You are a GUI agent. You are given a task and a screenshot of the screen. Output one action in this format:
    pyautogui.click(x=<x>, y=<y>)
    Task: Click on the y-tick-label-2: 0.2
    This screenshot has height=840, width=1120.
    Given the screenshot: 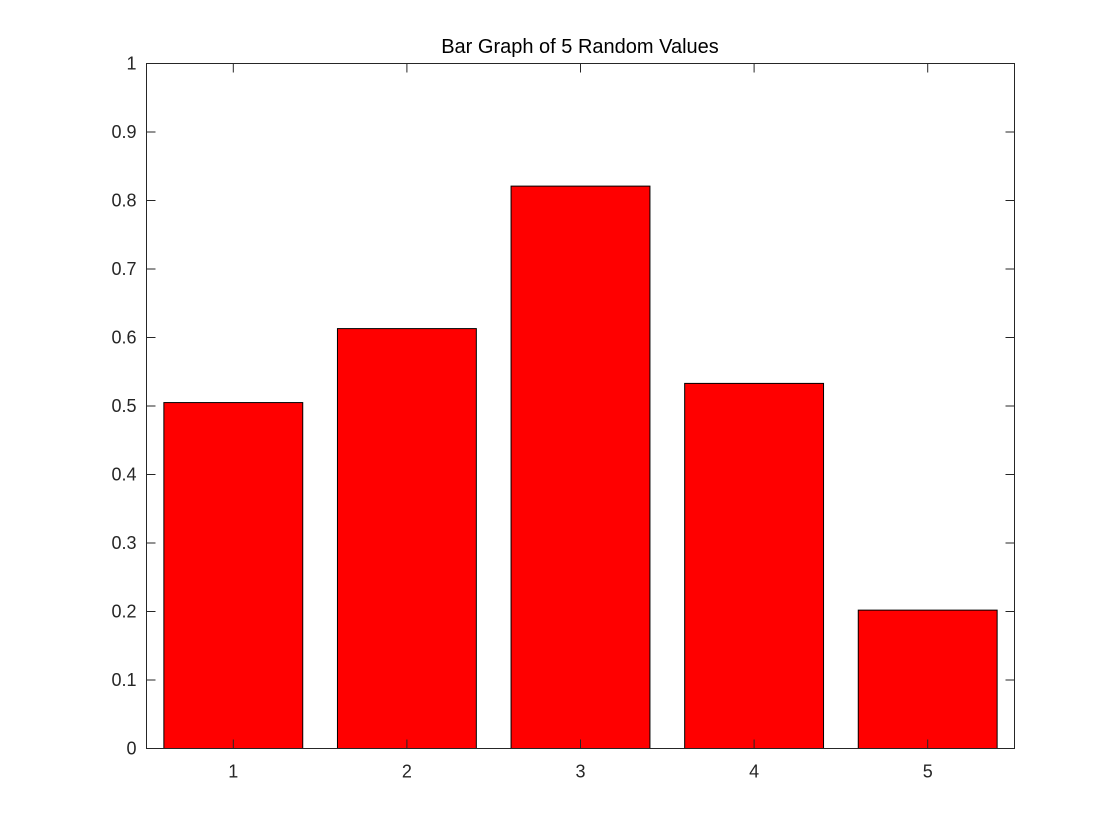 What is the action you would take?
    pyautogui.click(x=123, y=612)
    